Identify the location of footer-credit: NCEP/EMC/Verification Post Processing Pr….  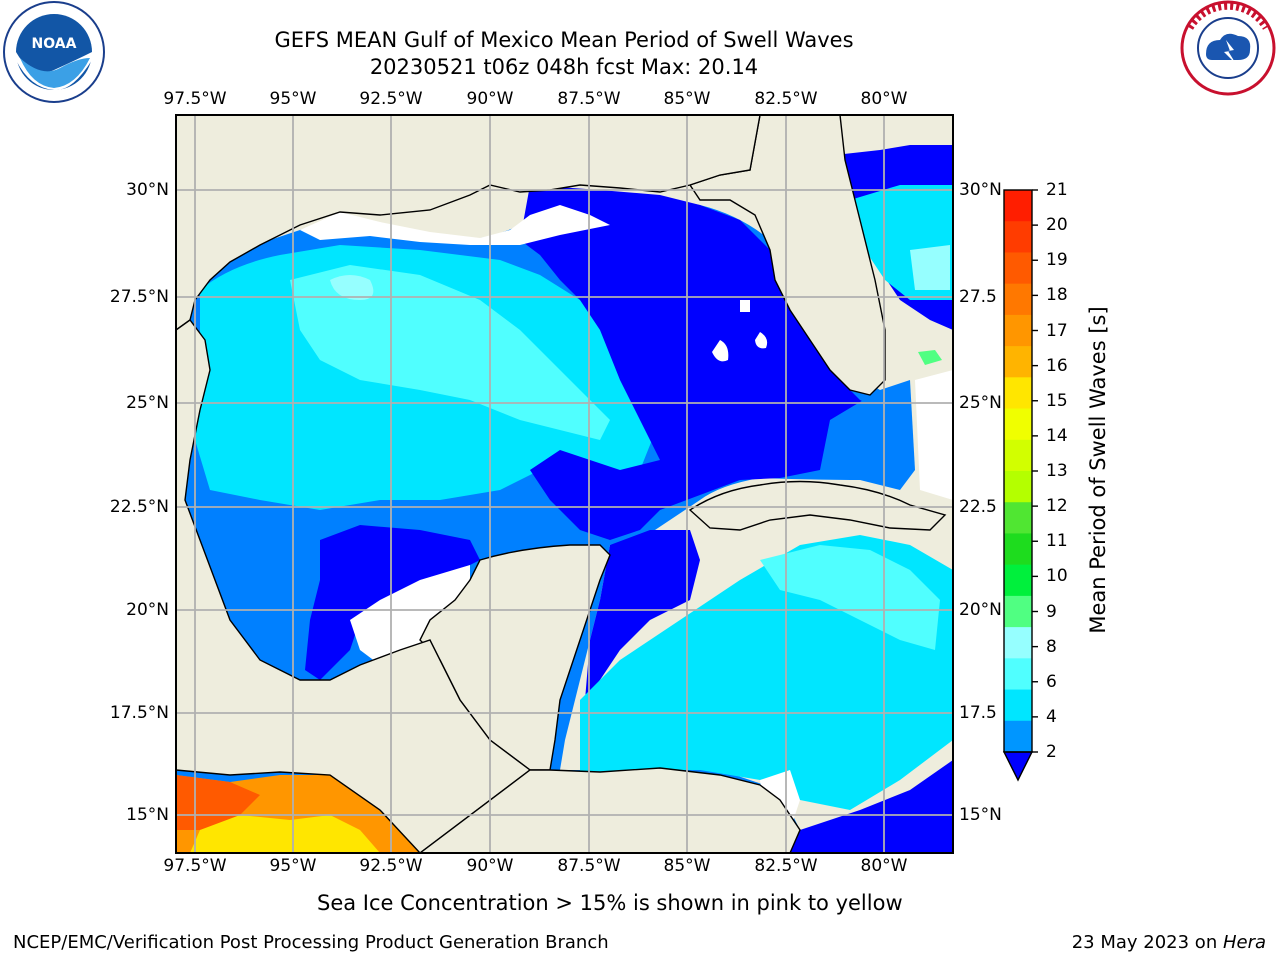
(311, 942).